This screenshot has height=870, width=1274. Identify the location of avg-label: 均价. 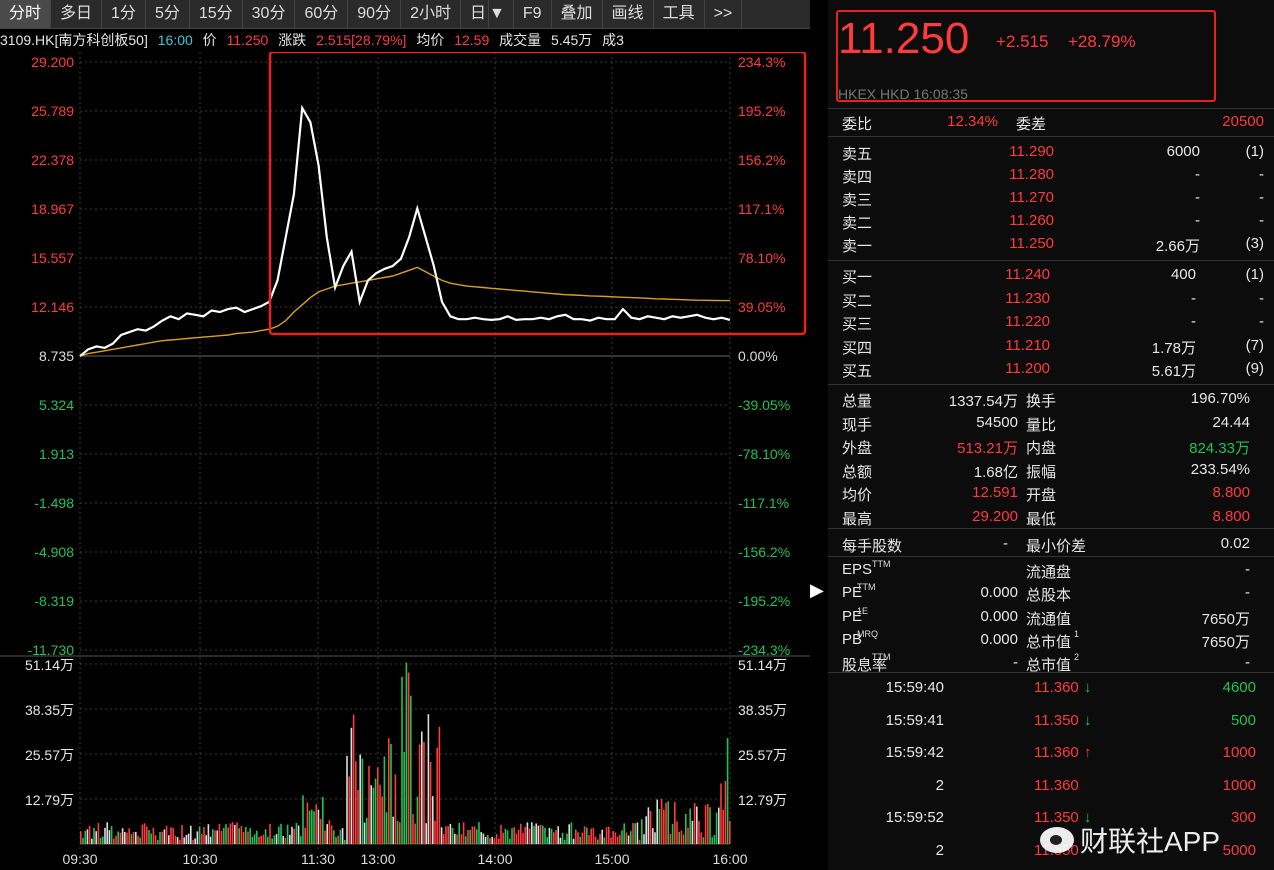
(430, 40).